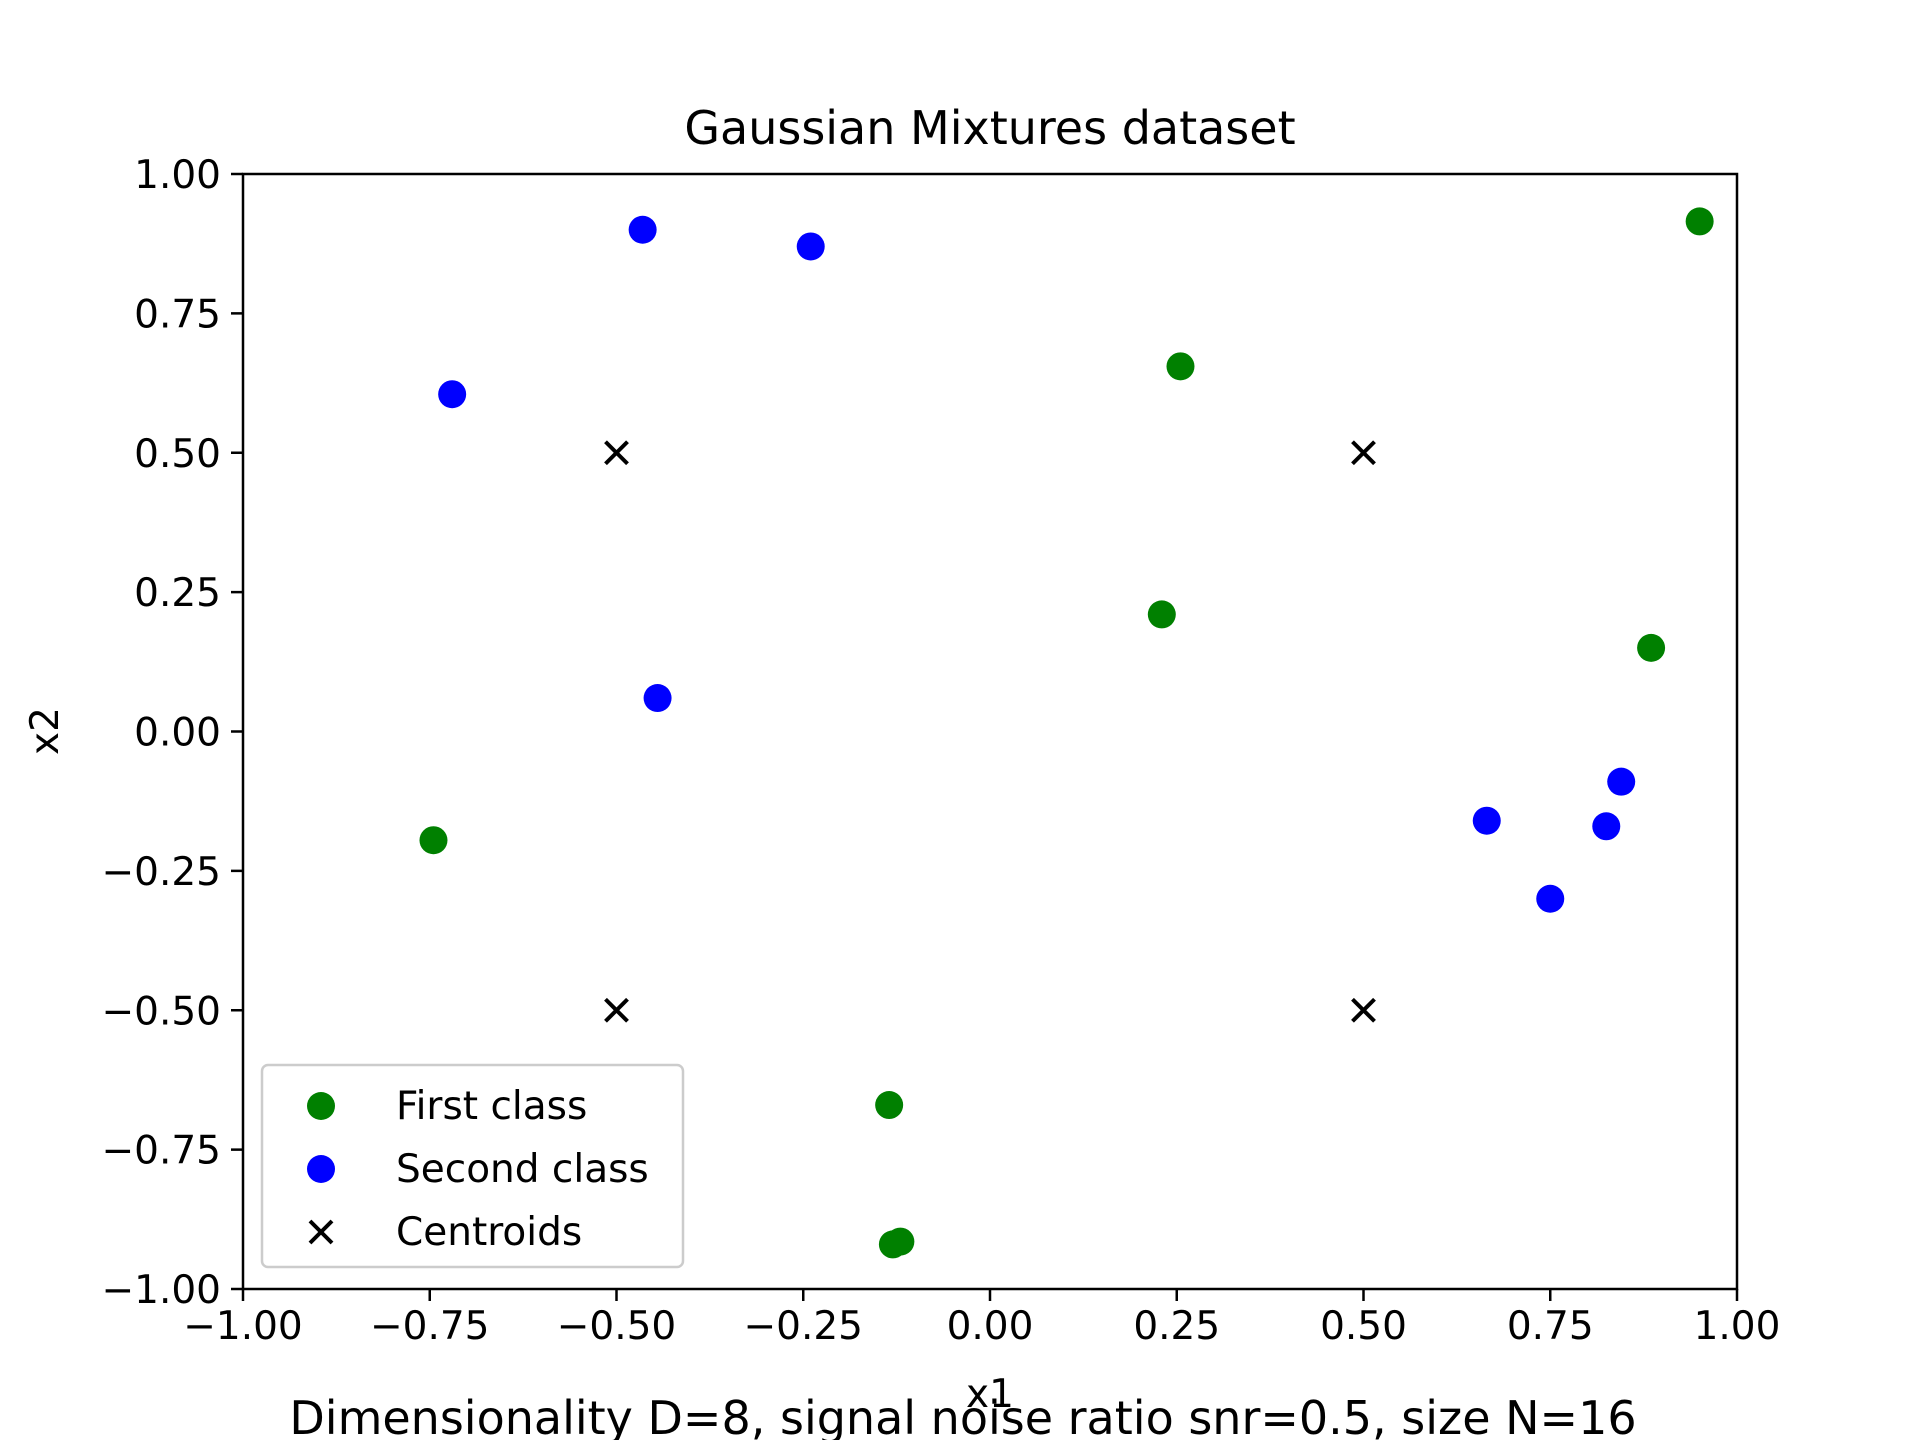  What do you see at coordinates (1550, 1326) in the screenshot?
I see `x-tick-label: 0.75` at bounding box center [1550, 1326].